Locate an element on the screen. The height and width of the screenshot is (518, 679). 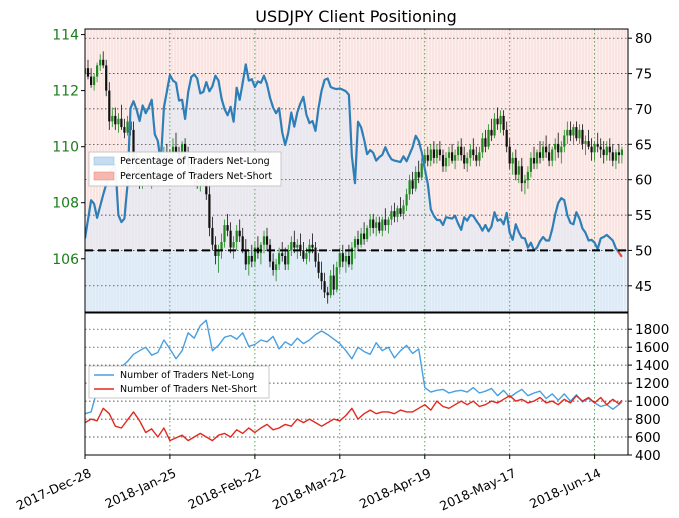
legend-label-net-long: Percentage of Traders Net-Long is located at coordinates (195, 161).